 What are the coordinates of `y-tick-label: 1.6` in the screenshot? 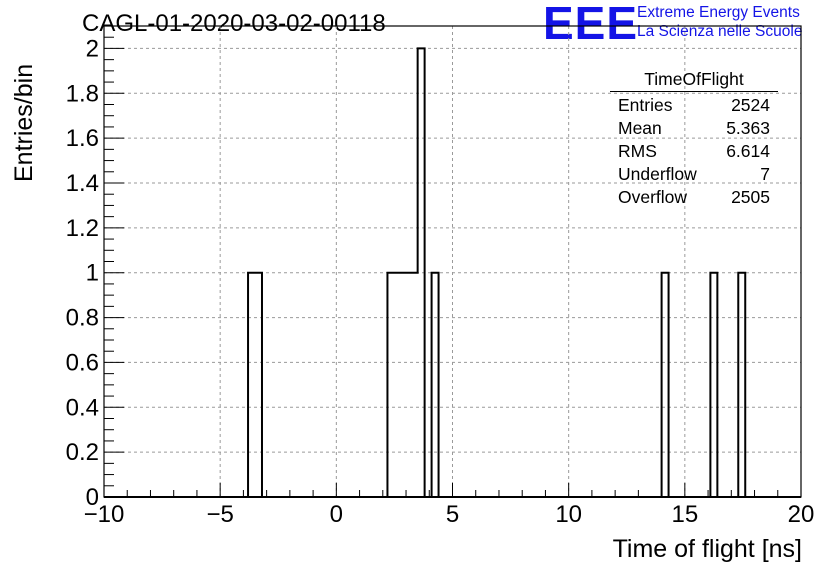 It's located at (82, 138).